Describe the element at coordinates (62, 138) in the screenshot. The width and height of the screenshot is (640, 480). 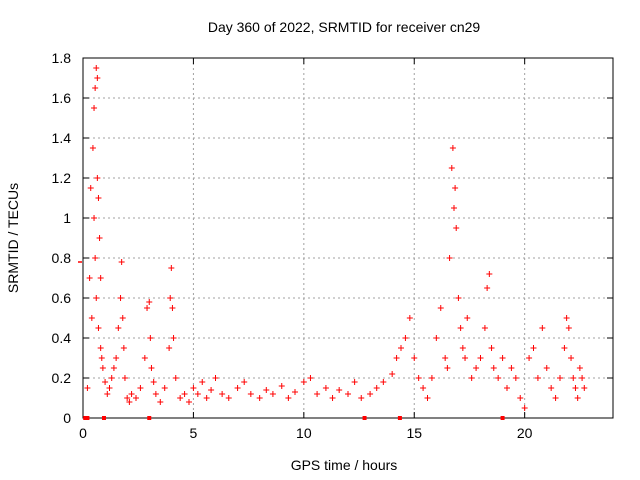
I see `y-tick-label: 1.4` at that location.